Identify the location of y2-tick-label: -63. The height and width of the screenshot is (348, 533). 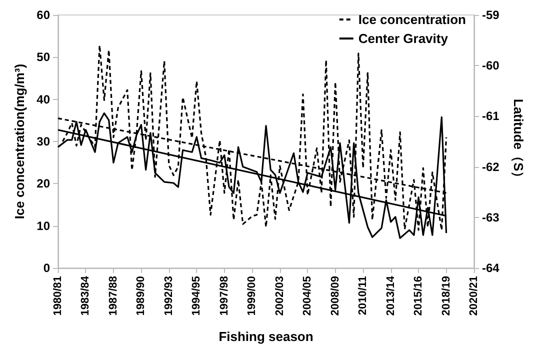
(491, 217).